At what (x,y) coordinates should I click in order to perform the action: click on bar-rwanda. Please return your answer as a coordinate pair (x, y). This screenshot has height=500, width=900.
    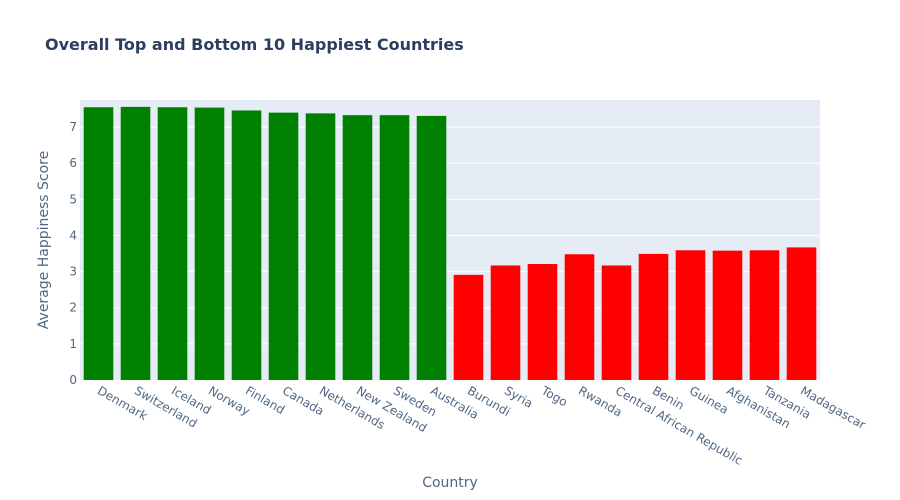
    Looking at the image, I should click on (579, 317).